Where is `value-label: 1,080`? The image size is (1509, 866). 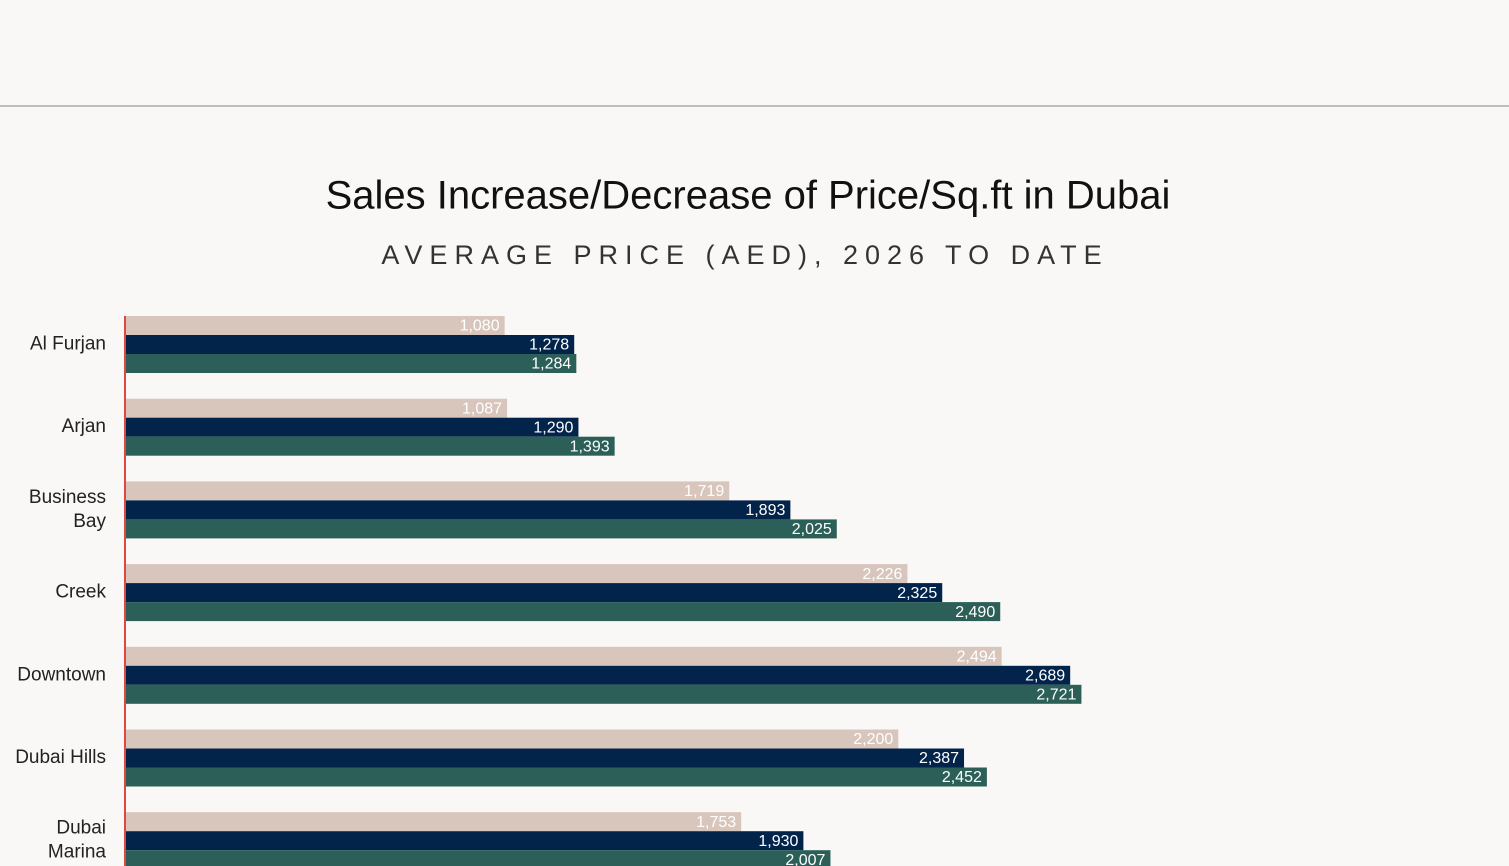 value-label: 1,080 is located at coordinates (480, 326).